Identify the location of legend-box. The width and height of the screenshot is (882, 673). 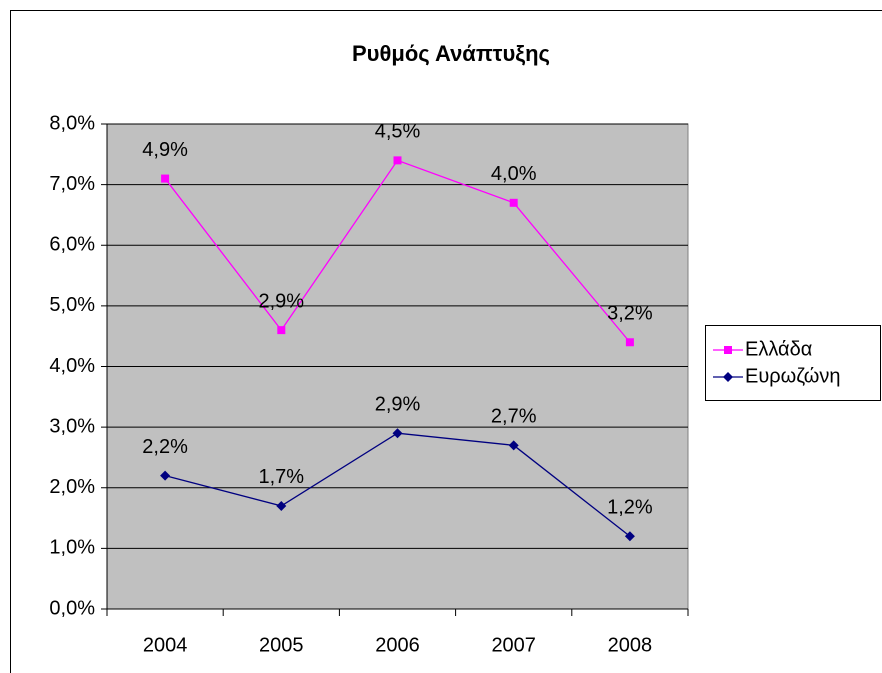
(793, 363).